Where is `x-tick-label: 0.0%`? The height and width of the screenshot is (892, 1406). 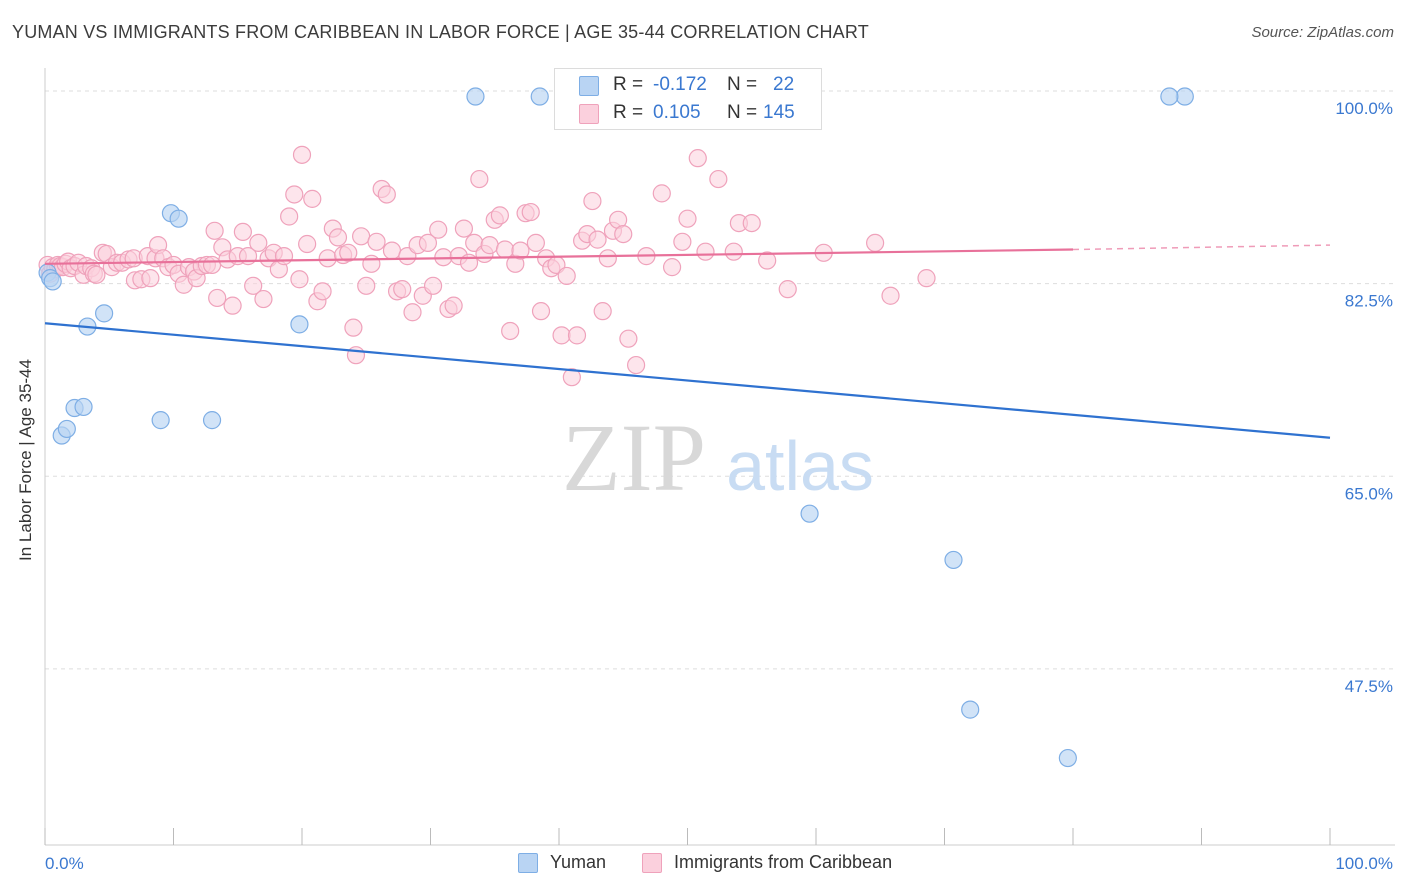
x-tick-label: 0.0% is located at coordinates (64, 863).